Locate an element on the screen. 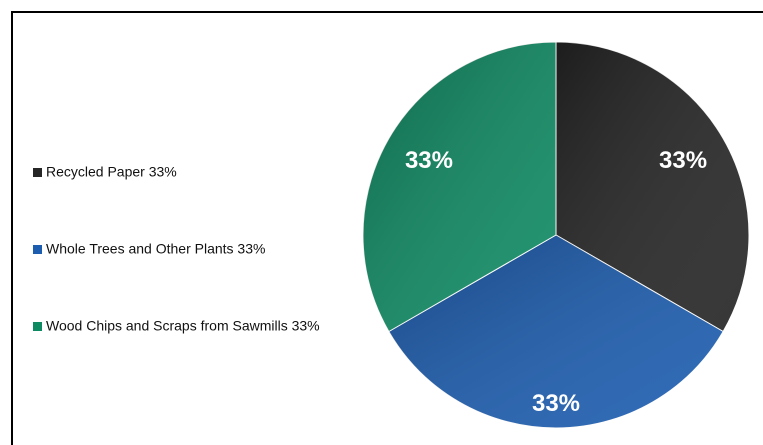 This screenshot has width=763, height=445. legend-label: Whole Trees and Other Plants 33% is located at coordinates (155, 249).